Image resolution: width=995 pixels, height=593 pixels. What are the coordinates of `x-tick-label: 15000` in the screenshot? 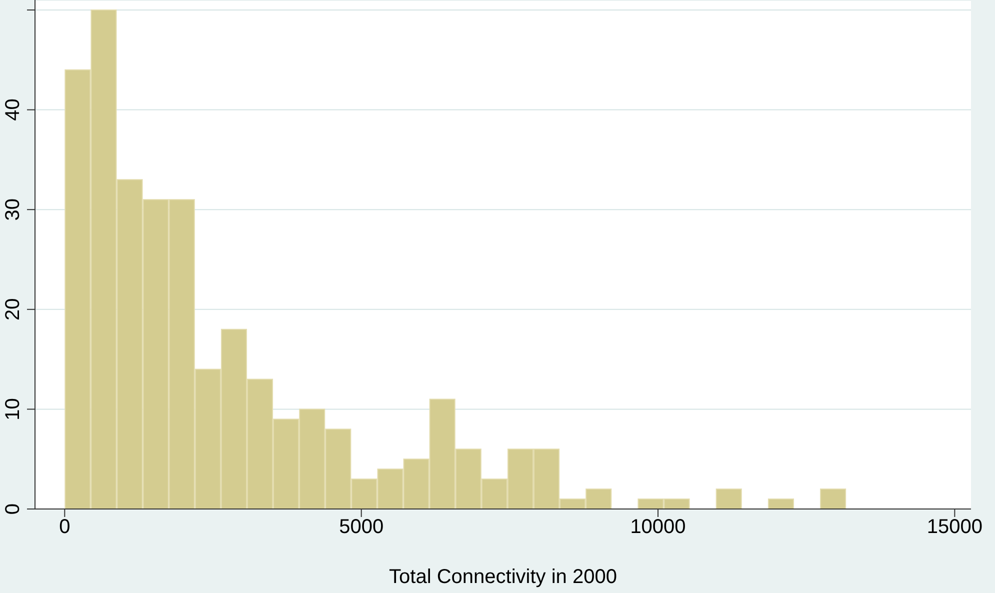 It's located at (954, 527).